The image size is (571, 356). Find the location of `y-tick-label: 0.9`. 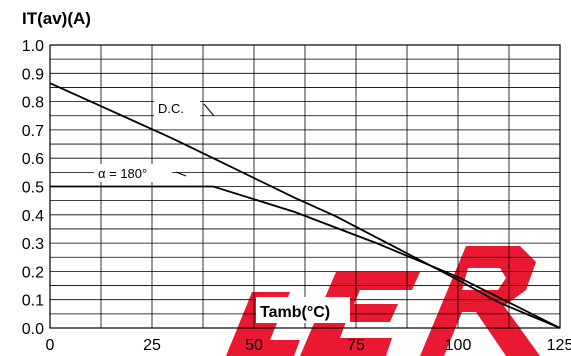

y-tick-label: 0.9 is located at coordinates (33, 74).